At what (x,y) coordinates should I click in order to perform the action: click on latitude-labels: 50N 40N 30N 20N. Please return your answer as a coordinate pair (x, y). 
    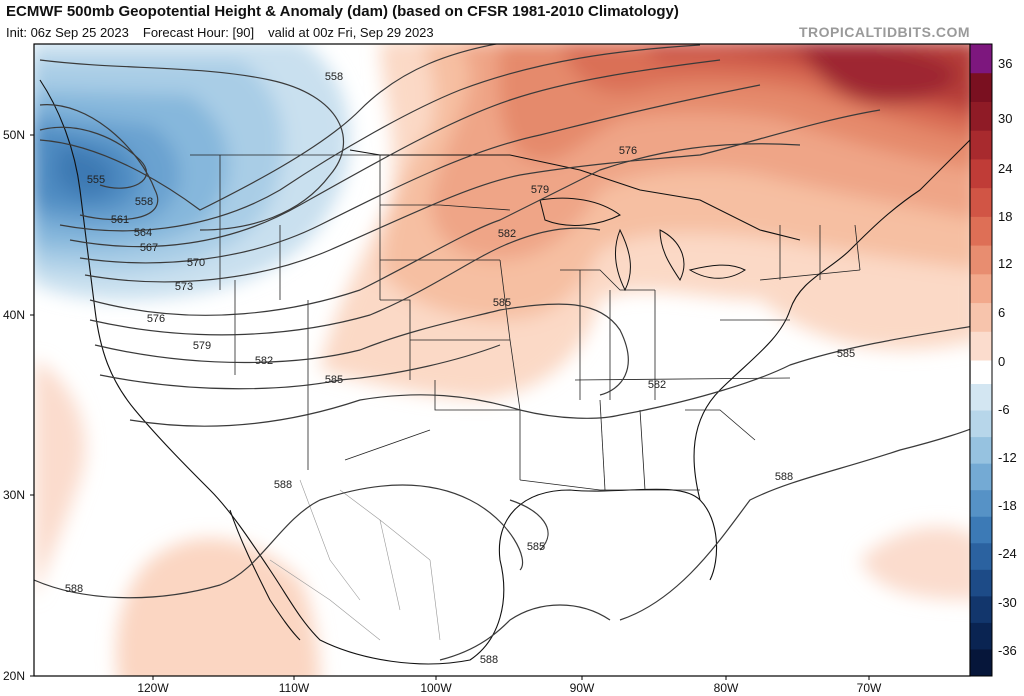
    Looking at the image, I should click on (18, 405).